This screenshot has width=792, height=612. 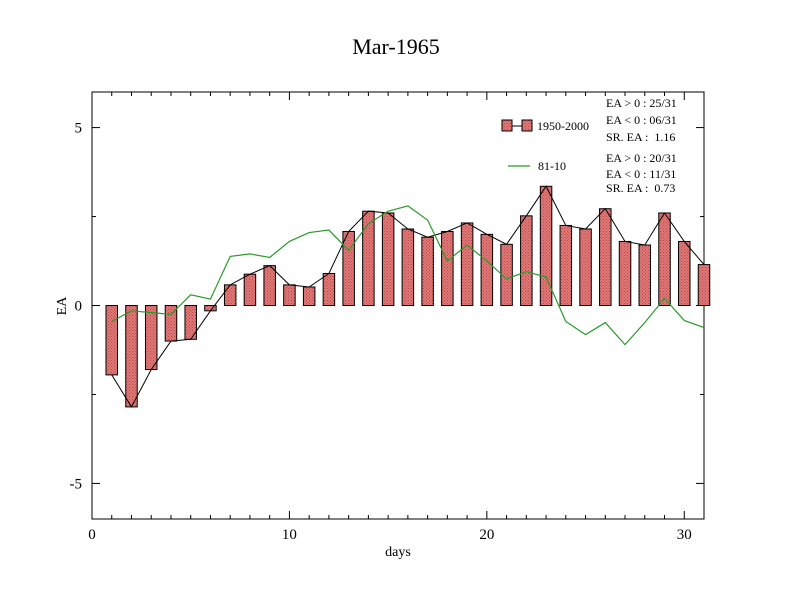 I want to click on x-tick-label-20: 20, so click(x=486, y=535).